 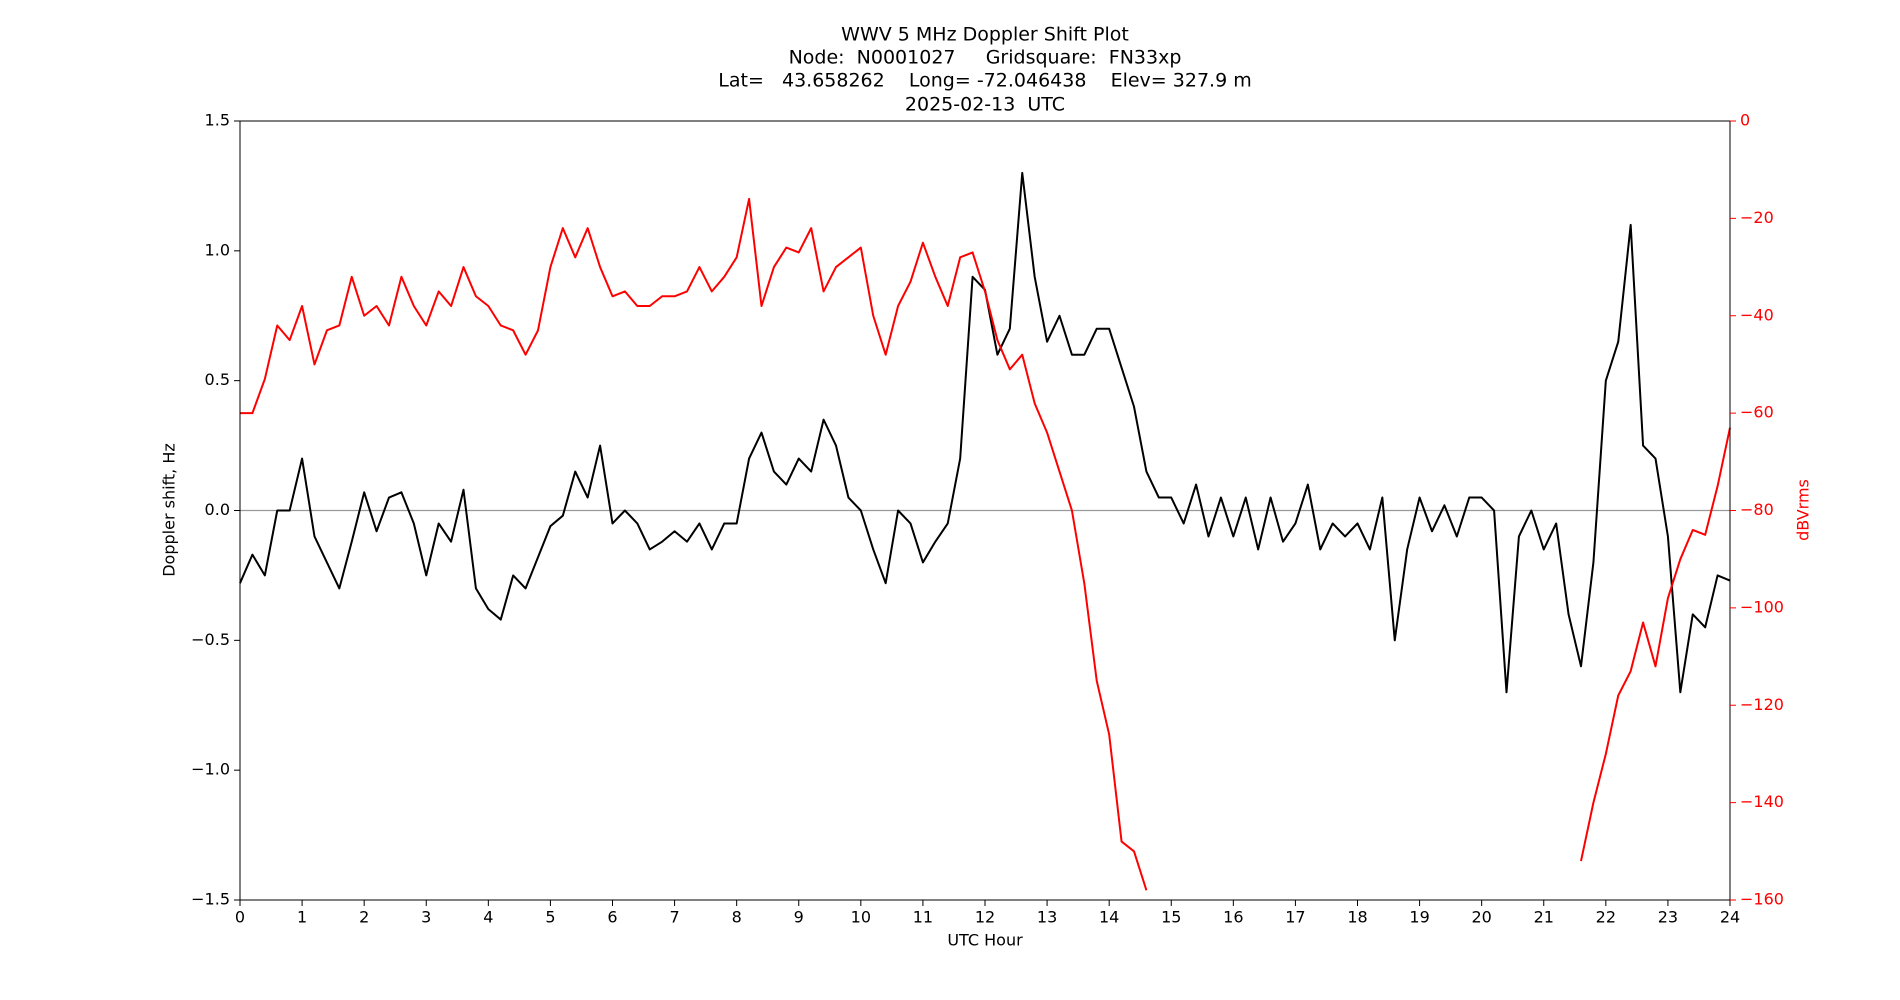 What do you see at coordinates (1419, 917) in the screenshot?
I see `x-tick-label: 19` at bounding box center [1419, 917].